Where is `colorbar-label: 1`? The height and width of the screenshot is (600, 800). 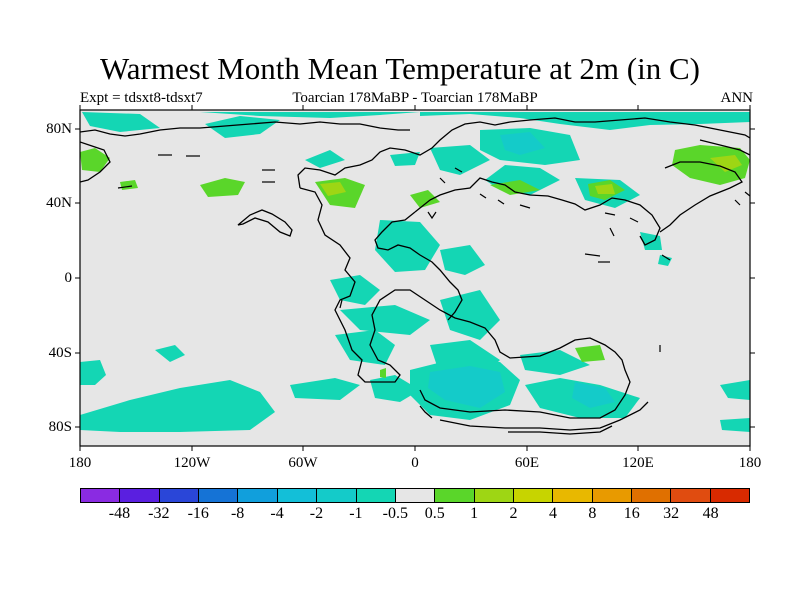 colorbar-label: 1 is located at coordinates (474, 513).